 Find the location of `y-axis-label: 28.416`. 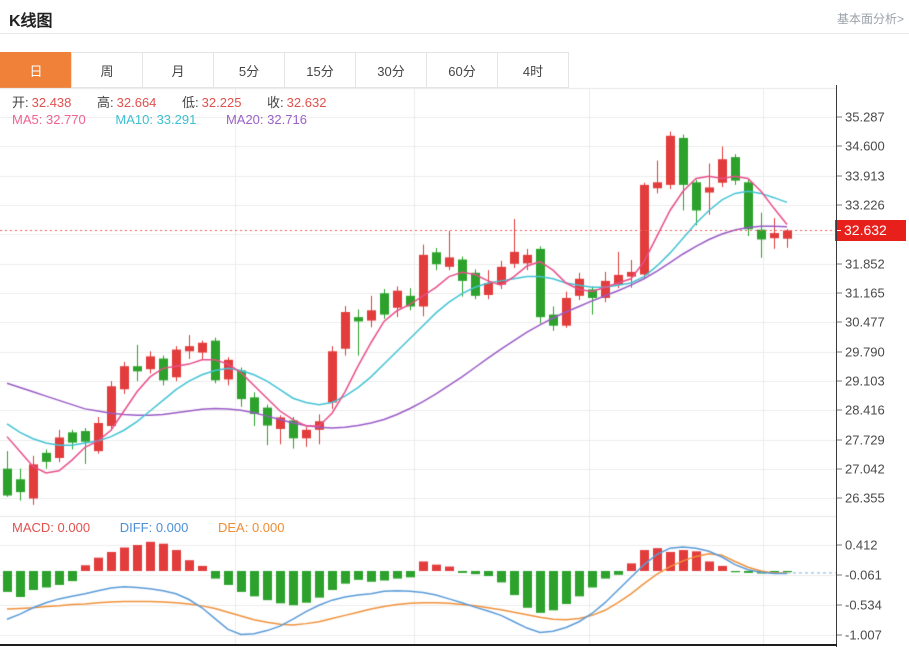

y-axis-label: 28.416 is located at coordinates (860, 410).